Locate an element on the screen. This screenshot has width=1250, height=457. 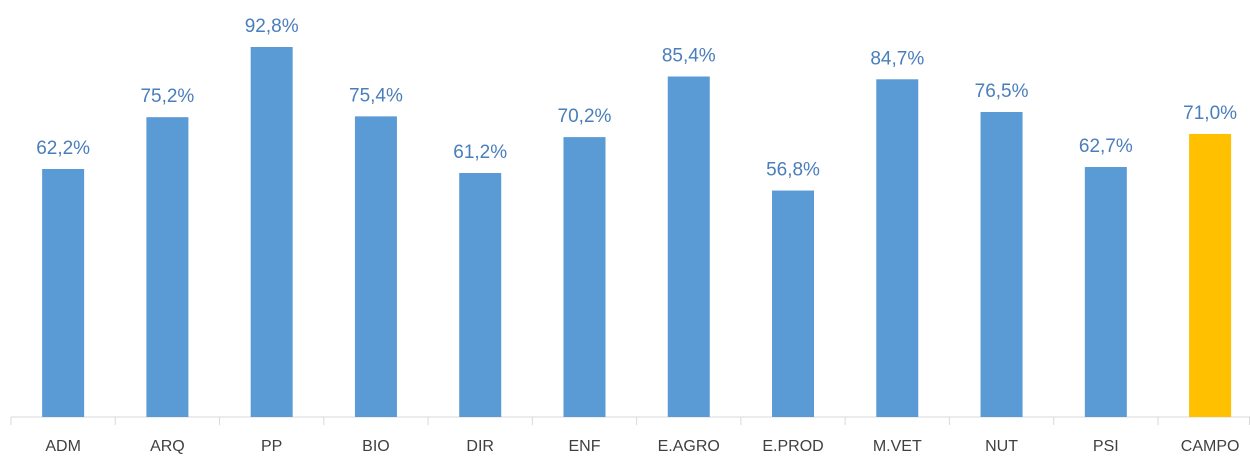
value-label: 84,7% is located at coordinates (897, 58).